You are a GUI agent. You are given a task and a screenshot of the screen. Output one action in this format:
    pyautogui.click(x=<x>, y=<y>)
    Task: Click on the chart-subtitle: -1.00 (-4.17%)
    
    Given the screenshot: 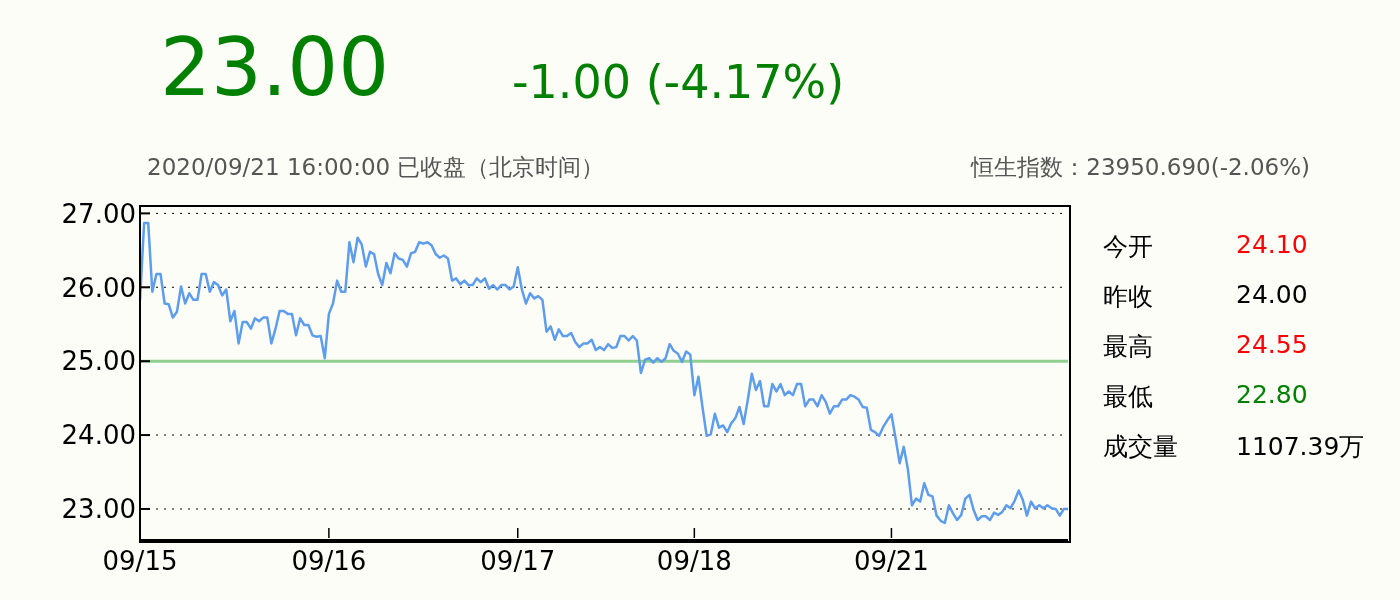 What is the action you would take?
    pyautogui.click(x=678, y=82)
    